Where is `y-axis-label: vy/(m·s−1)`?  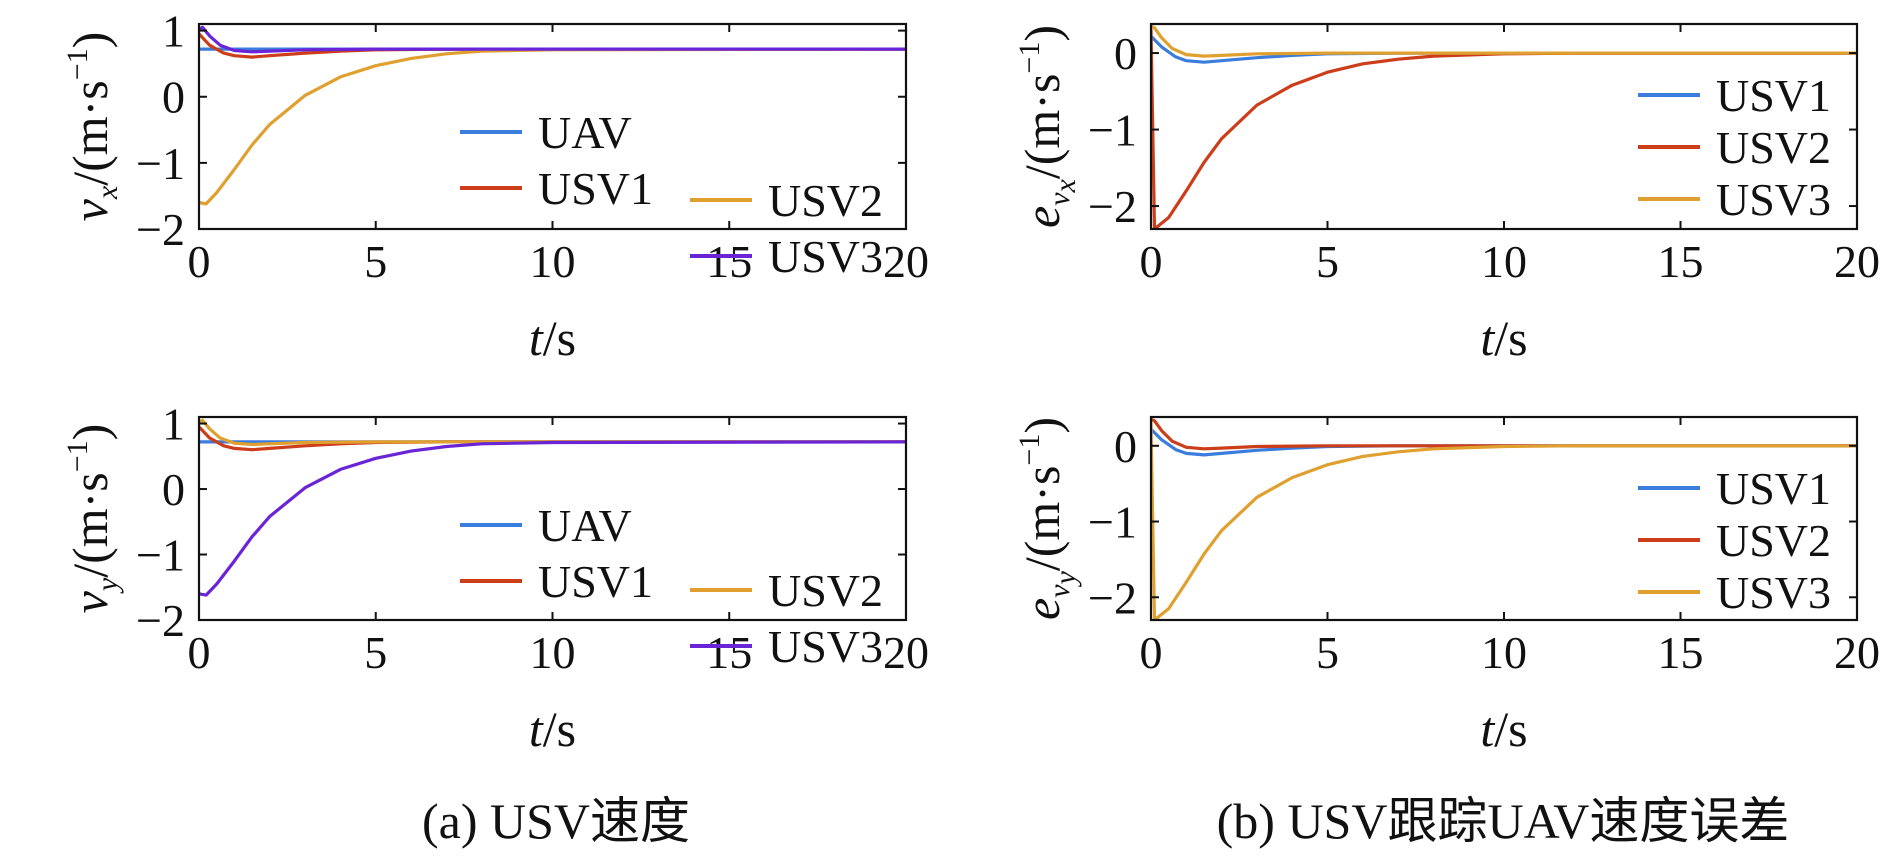
y-axis-label: vy/(m·s−1) is located at coordinates (92, 519).